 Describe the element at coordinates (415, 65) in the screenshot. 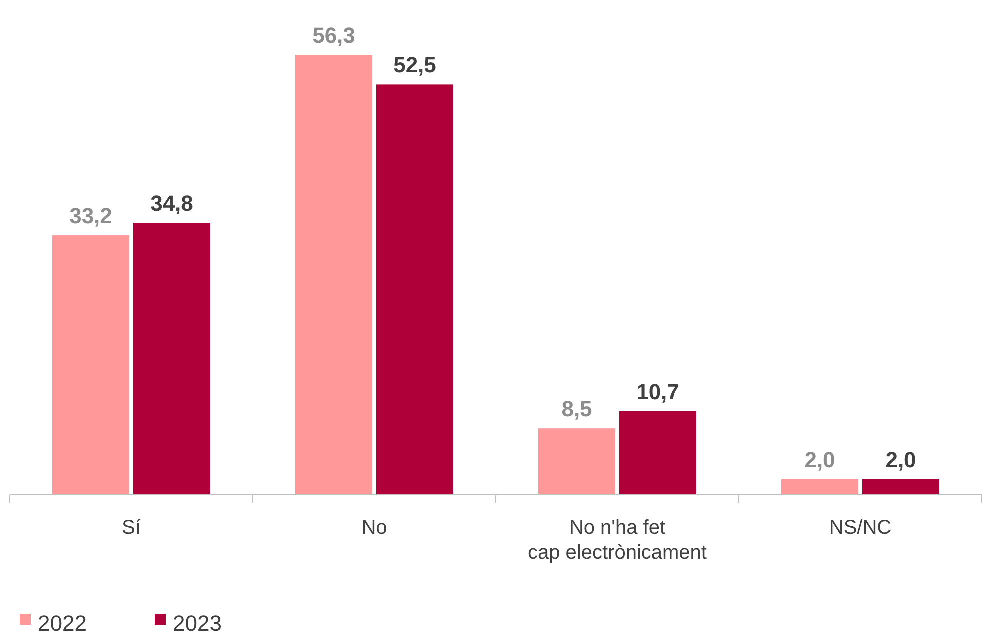

I see `data-label: 52,5` at that location.